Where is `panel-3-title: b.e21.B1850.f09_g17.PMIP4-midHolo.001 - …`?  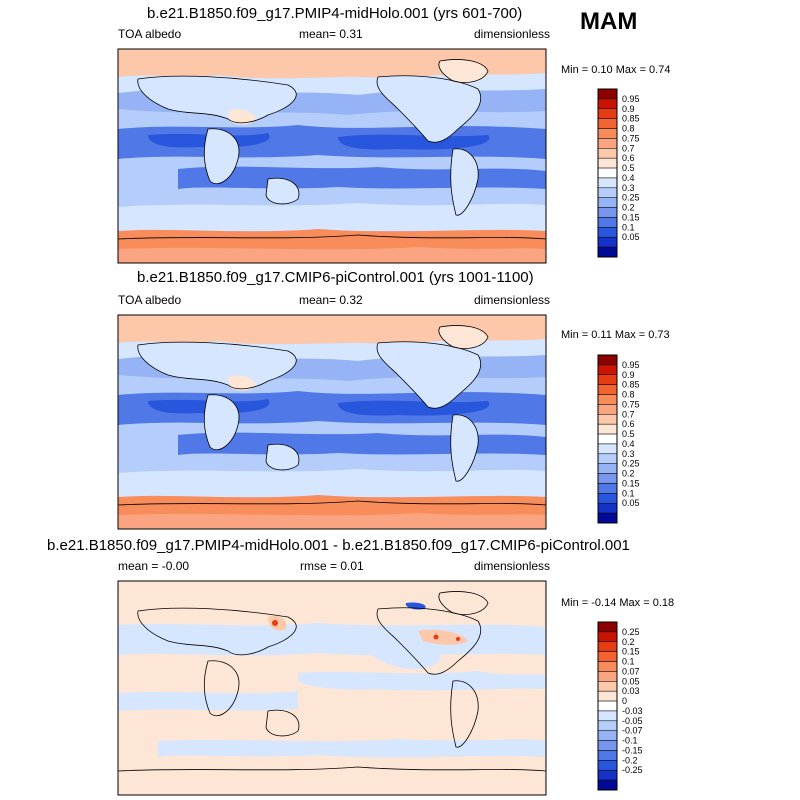
panel-3-title: b.e21.B1850.f09_g17.PMIP4-midHolo.001 - … is located at coordinates (338, 545).